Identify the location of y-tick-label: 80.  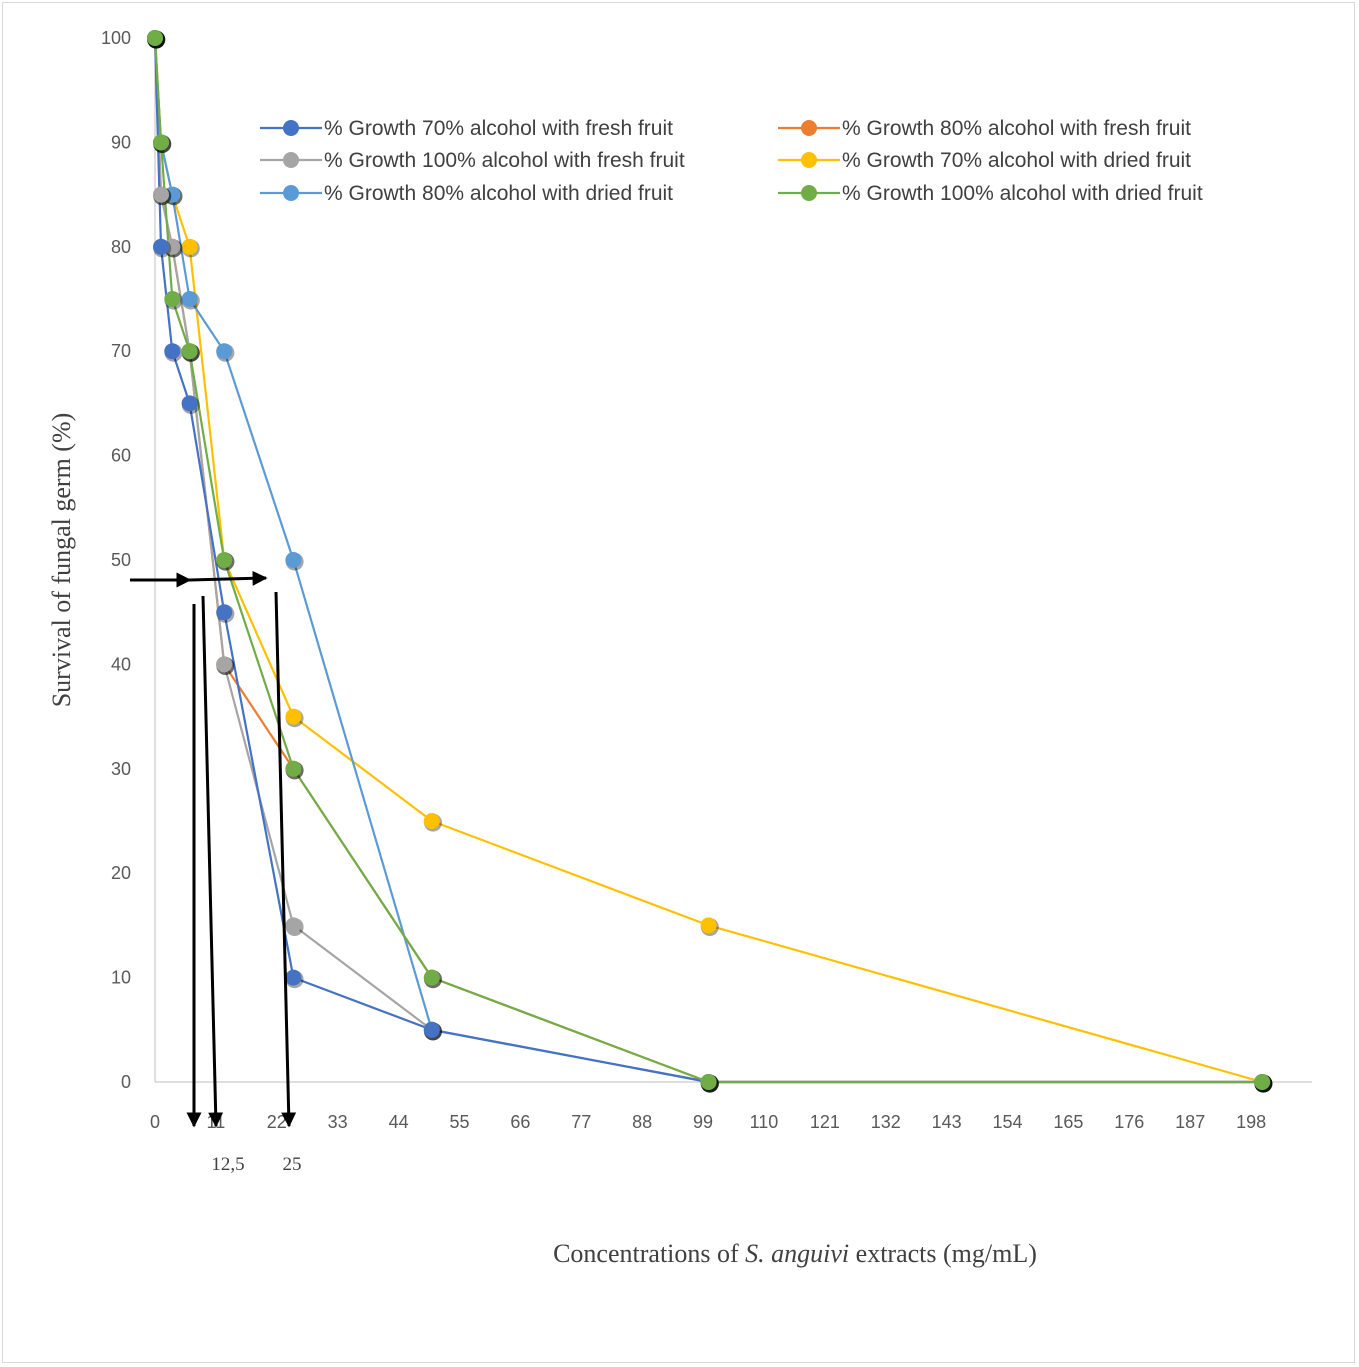
(121, 247).